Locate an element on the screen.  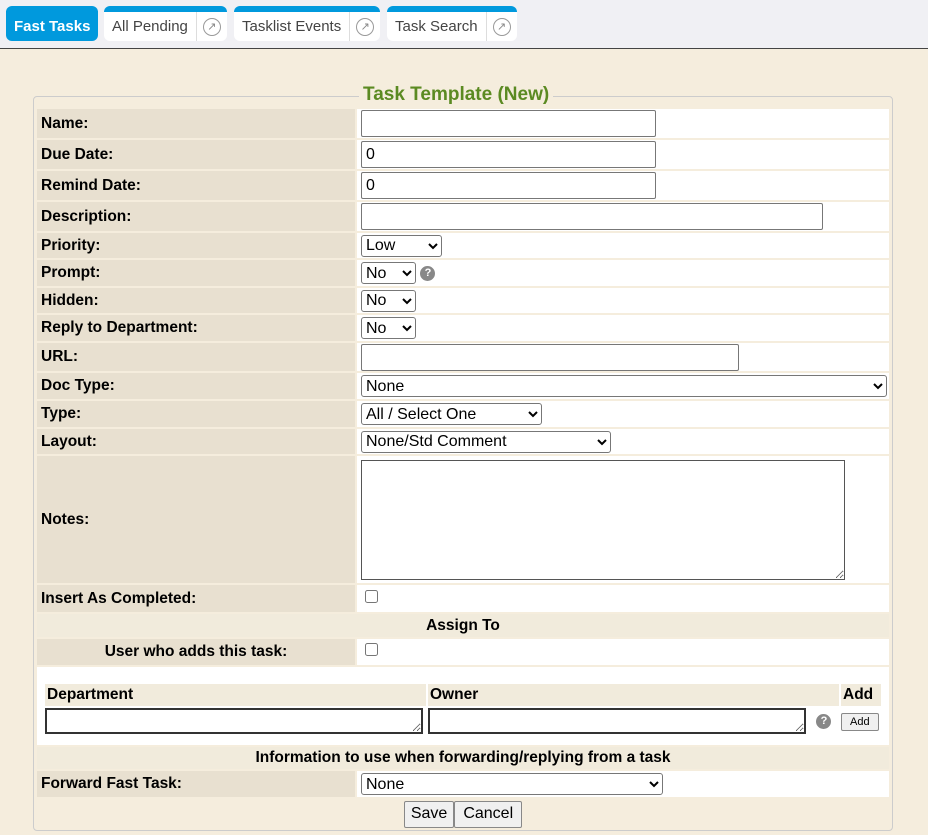
department-input is located at coordinates (234, 721).